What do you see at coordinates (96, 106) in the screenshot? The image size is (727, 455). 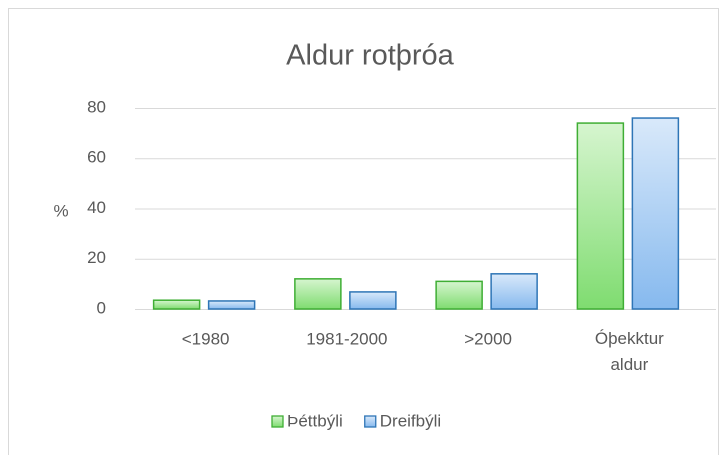 I see `y-tick-label: 80` at bounding box center [96, 106].